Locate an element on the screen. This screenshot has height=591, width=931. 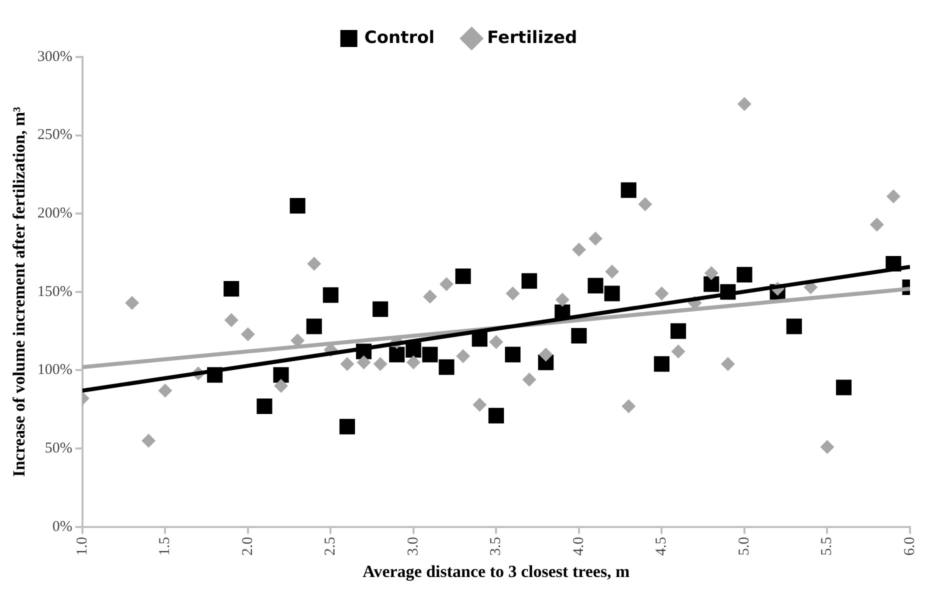
y-tick-label: 150% is located at coordinates (54, 292).